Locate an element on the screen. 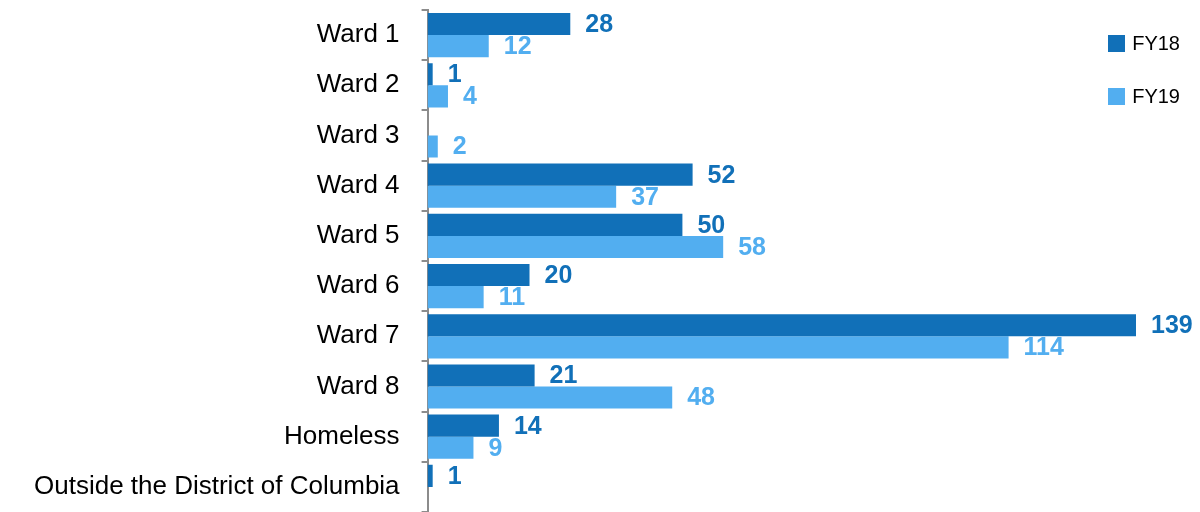 Image resolution: width=1200 pixels, height=512 pixels. data-label: 58 is located at coordinates (752, 245).